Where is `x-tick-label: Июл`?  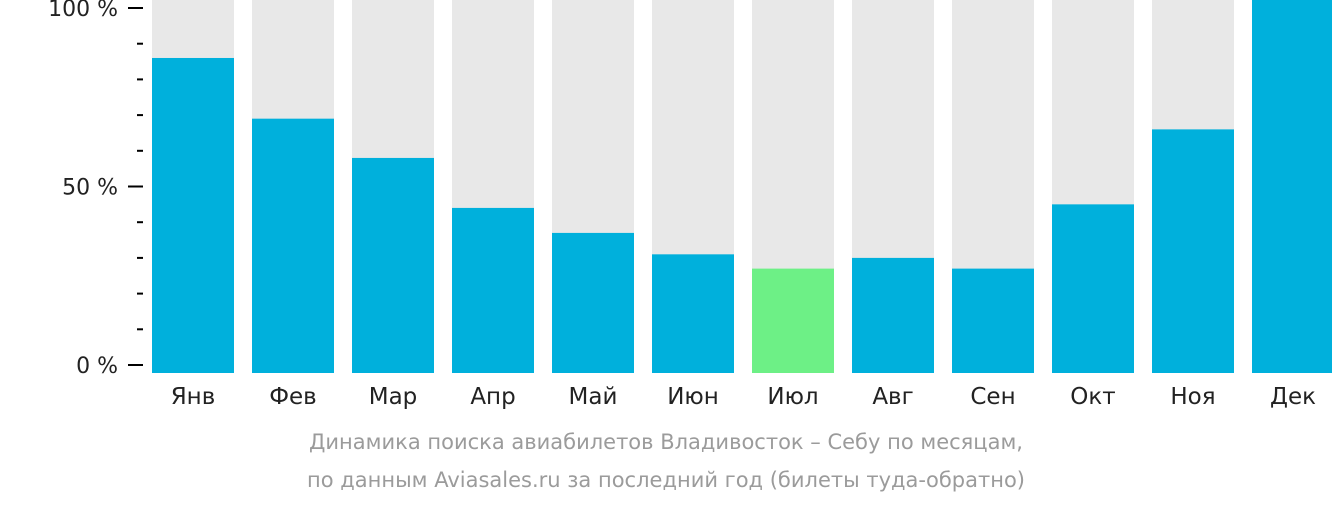
x-tick-label: Июл is located at coordinates (792, 397).